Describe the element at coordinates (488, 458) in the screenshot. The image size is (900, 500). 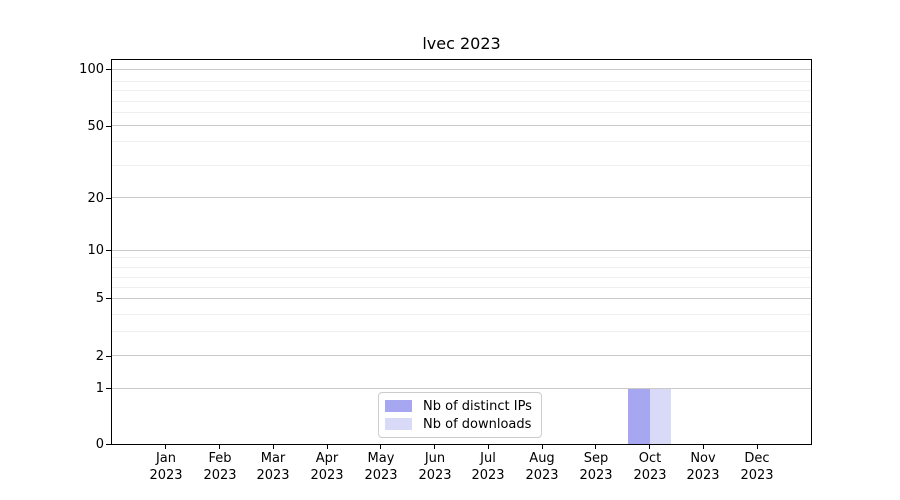
I see `x-tick-month: Jul` at that location.